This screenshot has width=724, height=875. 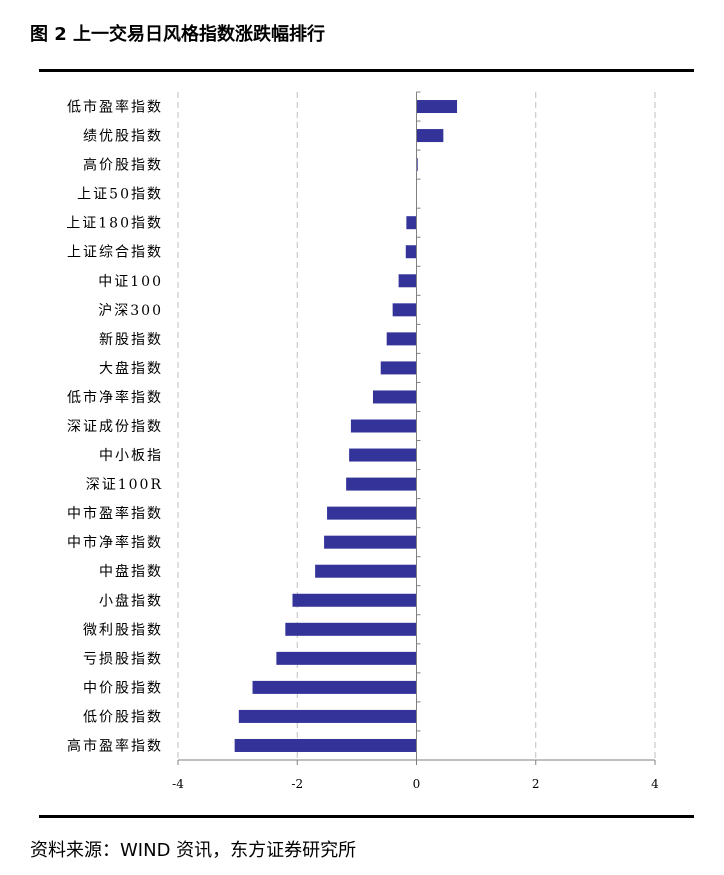 I want to click on category-label-6: 中证100, so click(x=130, y=282).